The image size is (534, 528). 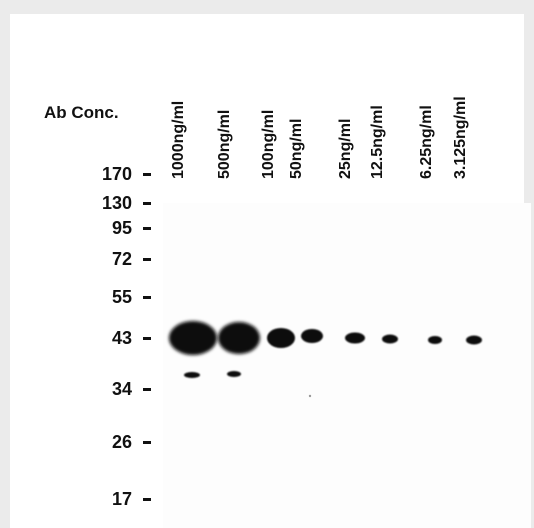 I want to click on marker-label-55: 55, so click(x=121, y=297).